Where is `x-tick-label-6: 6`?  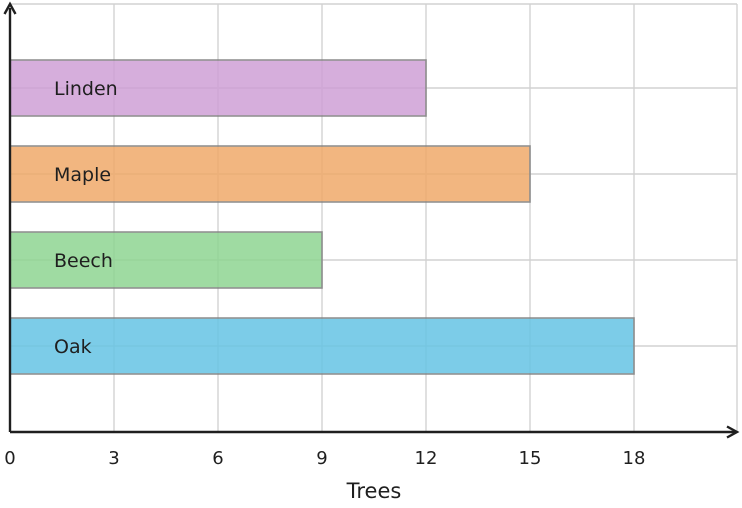
x-tick-label-6: 6 is located at coordinates (217, 458).